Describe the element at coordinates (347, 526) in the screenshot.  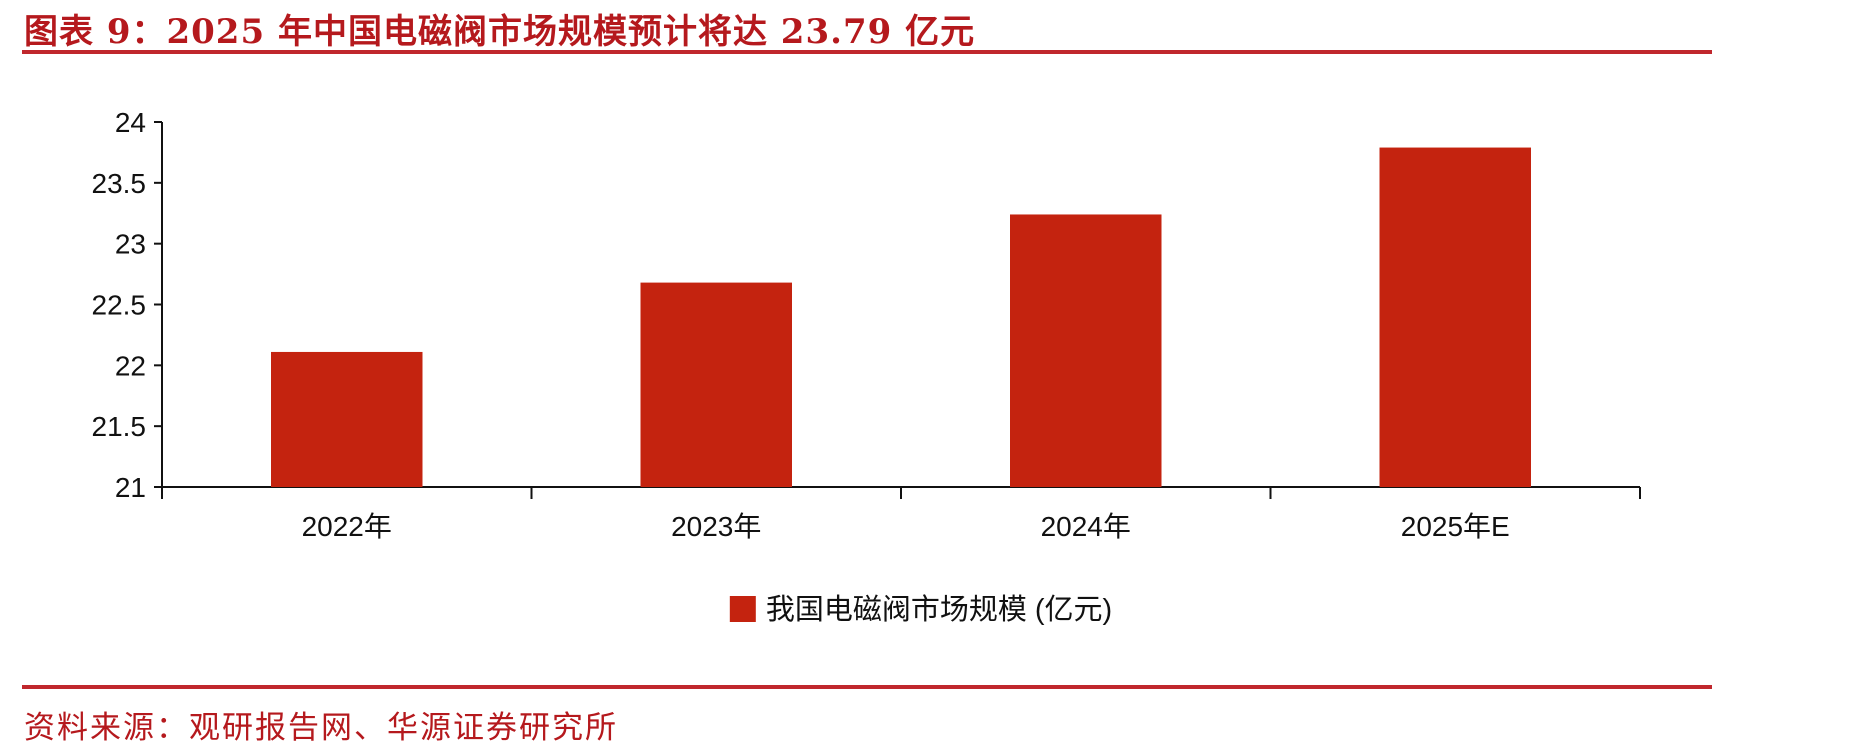
I see `x-tick-label: 2022年` at that location.